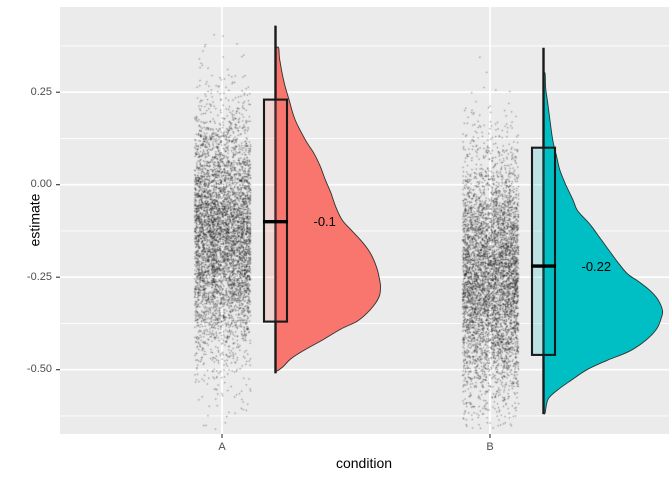  I want to click on x-axis-title: condition, so click(364, 463).